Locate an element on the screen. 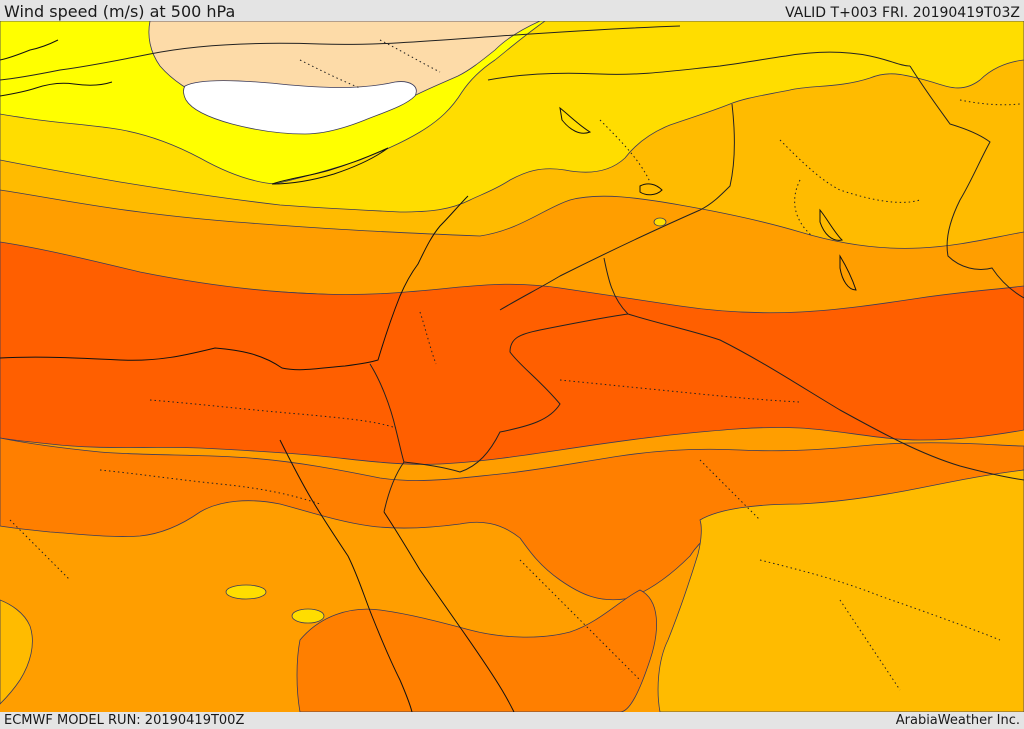  band-amber-sw is located at coordinates (16, 652).